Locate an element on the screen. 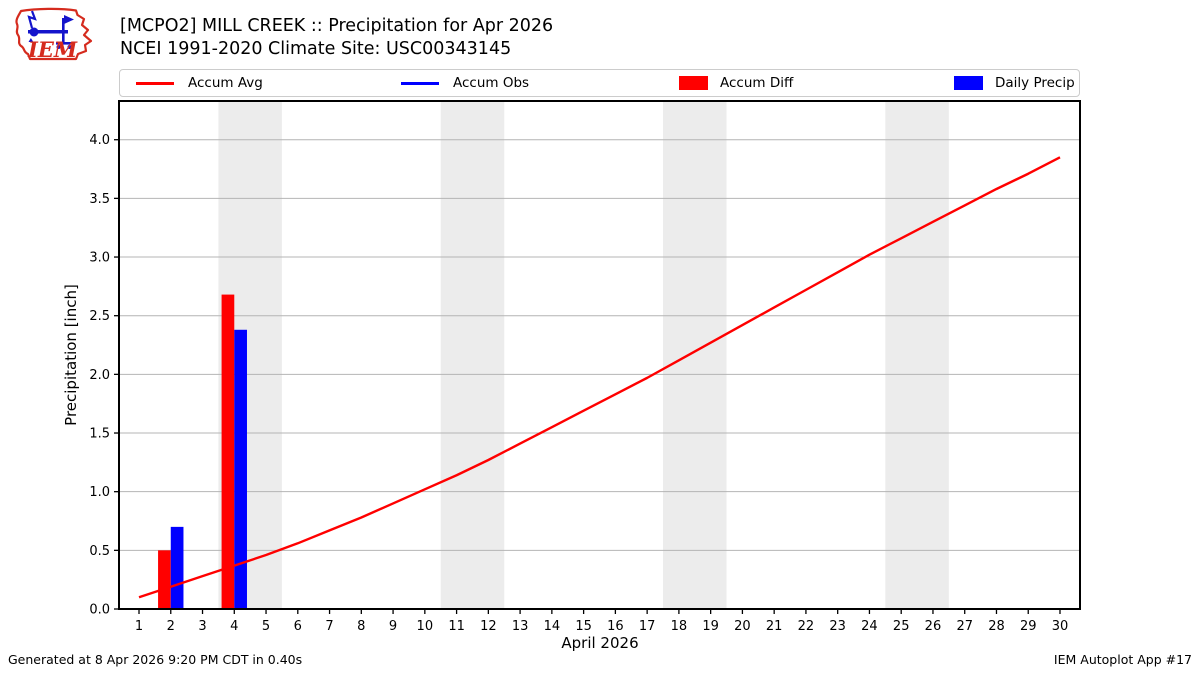  svg-text: 14 is located at coordinates (552, 626).